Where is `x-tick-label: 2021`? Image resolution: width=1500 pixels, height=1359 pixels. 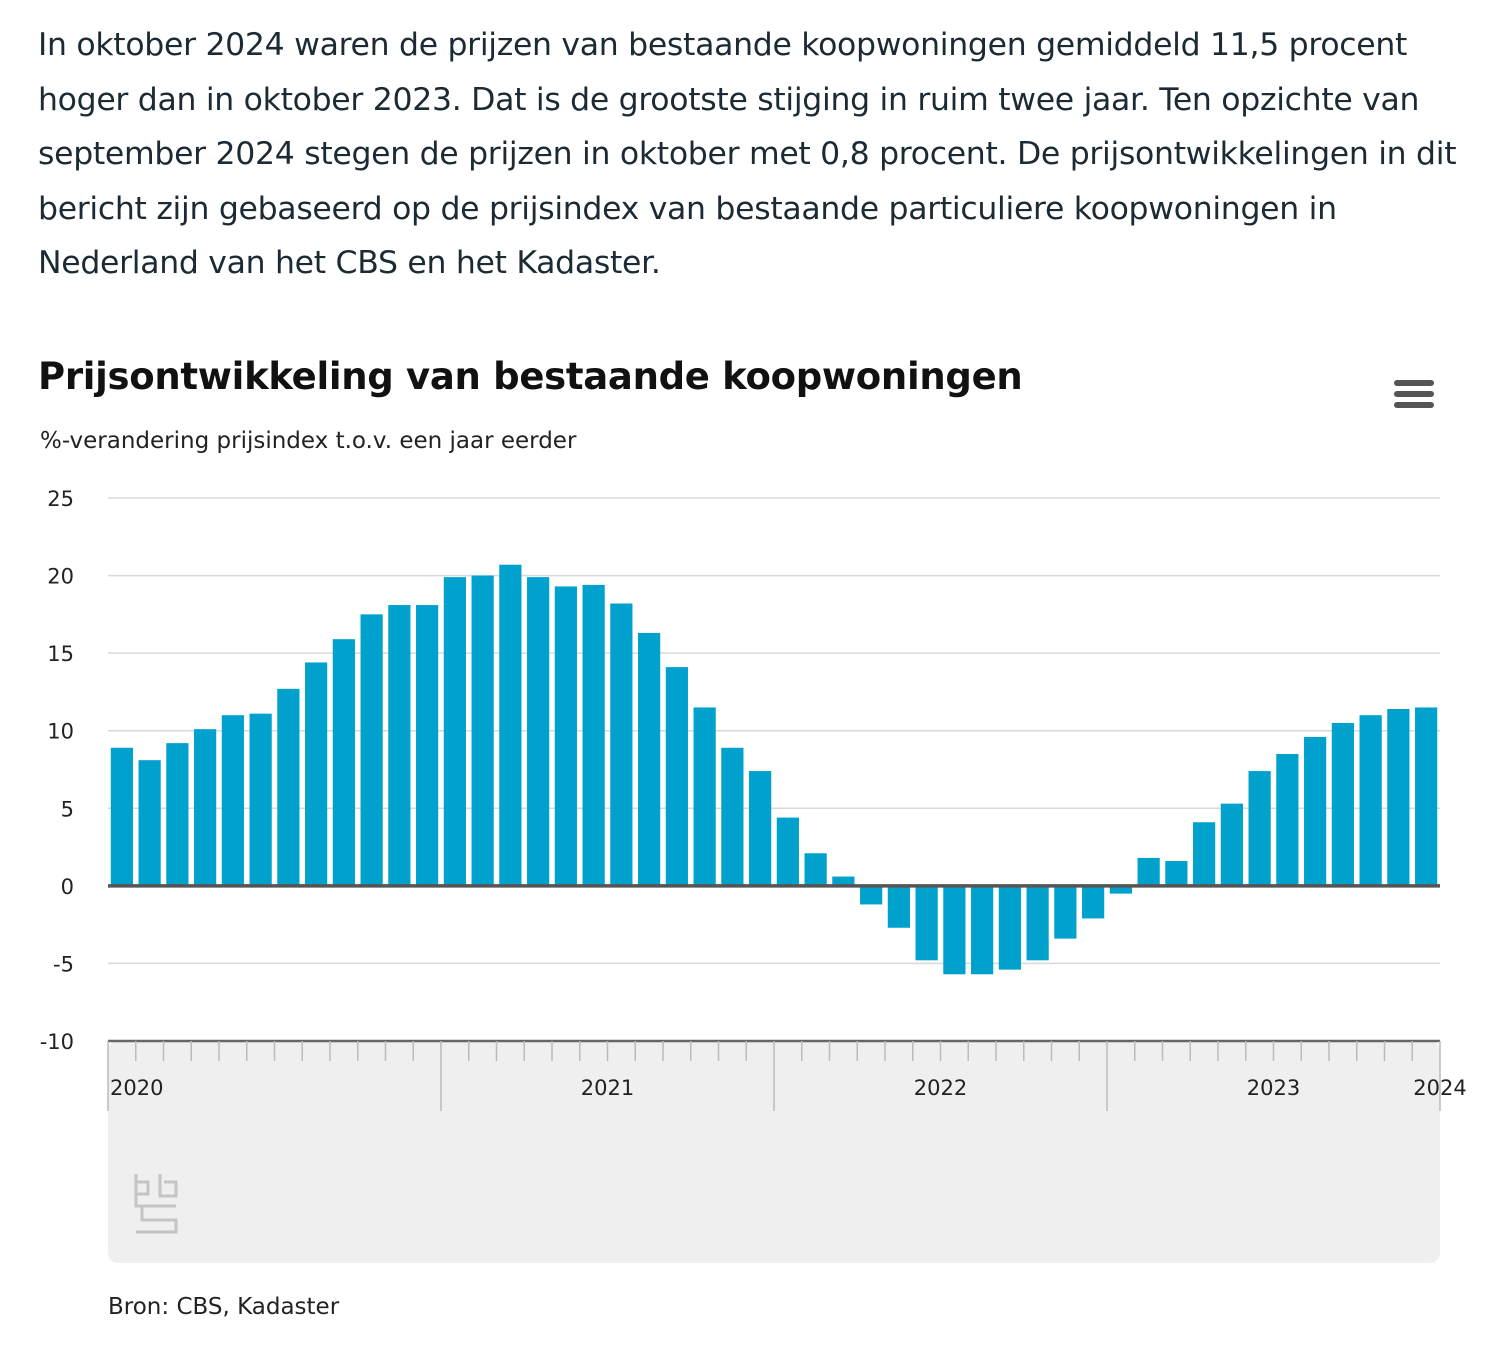
x-tick-label: 2021 is located at coordinates (607, 1088).